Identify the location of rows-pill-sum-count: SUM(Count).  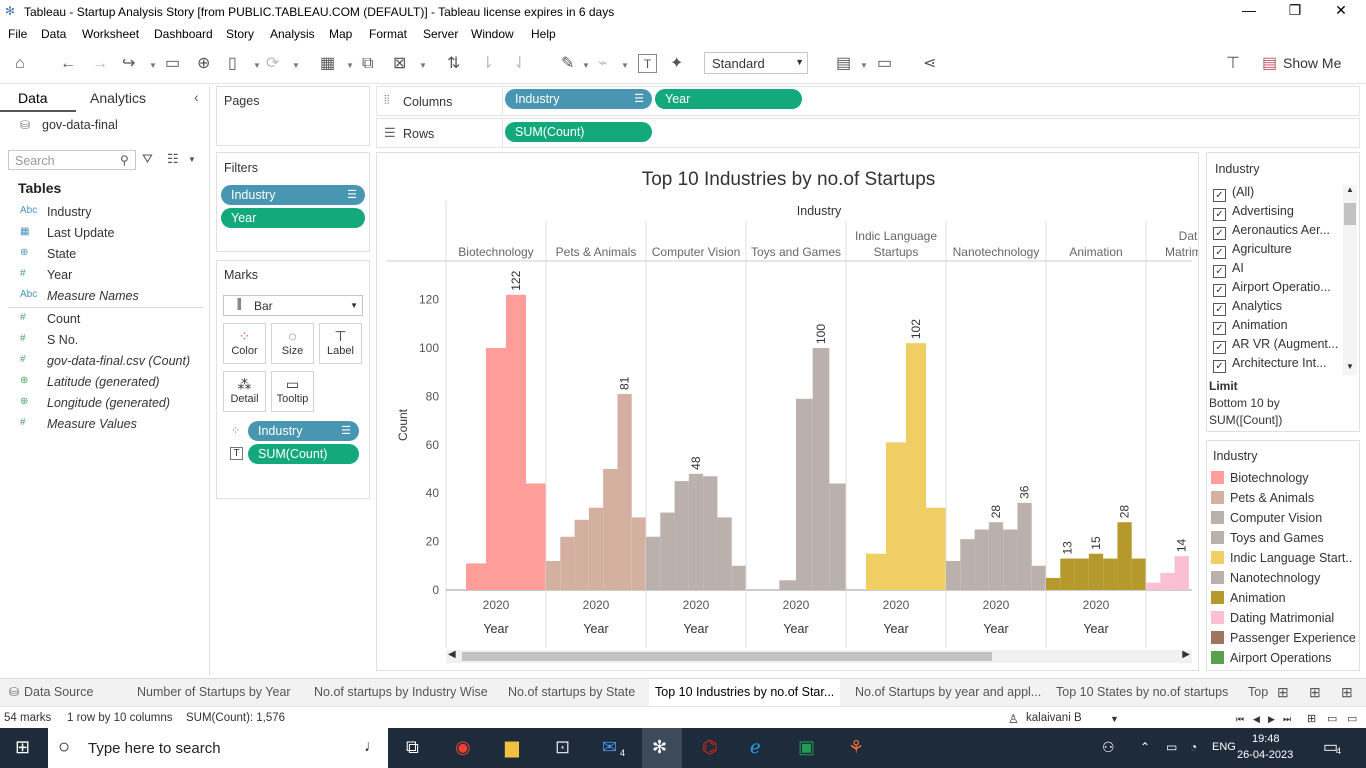
(578, 132).